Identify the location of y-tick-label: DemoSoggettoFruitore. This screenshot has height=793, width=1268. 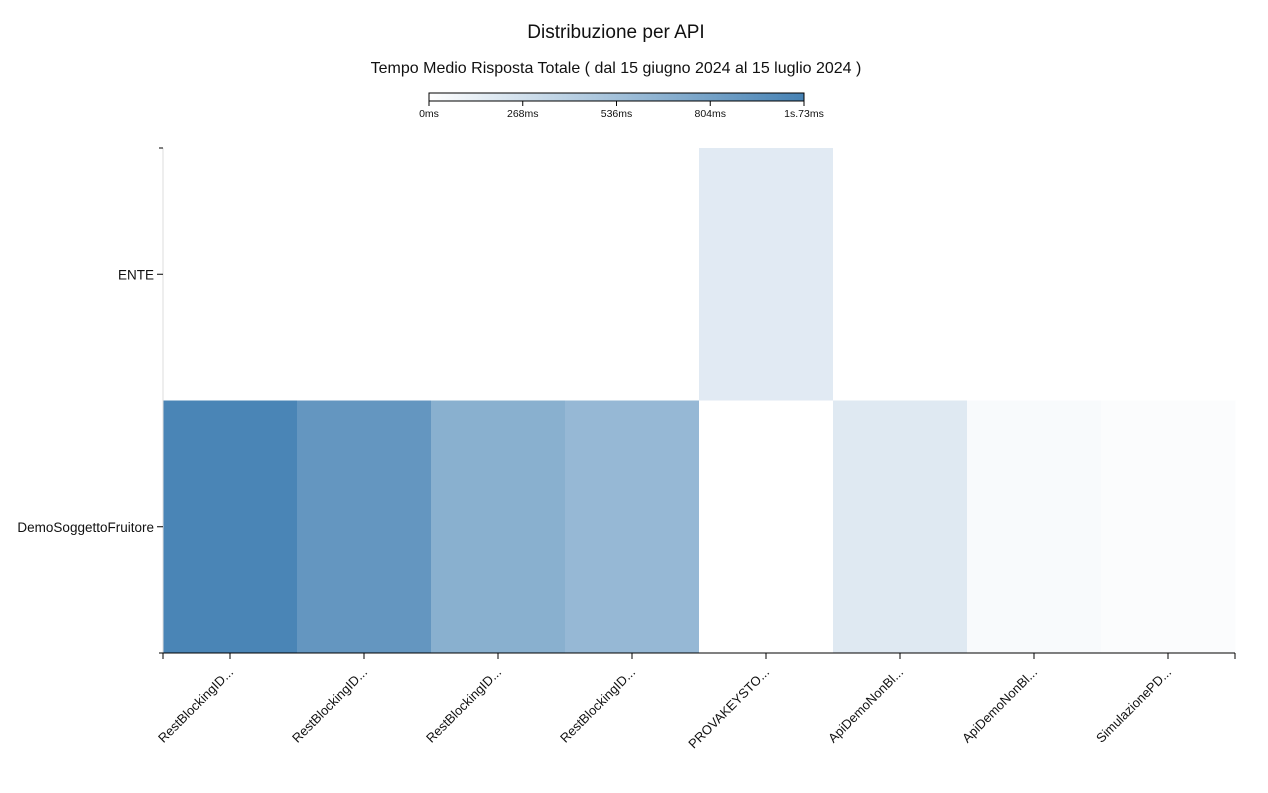
(85, 527).